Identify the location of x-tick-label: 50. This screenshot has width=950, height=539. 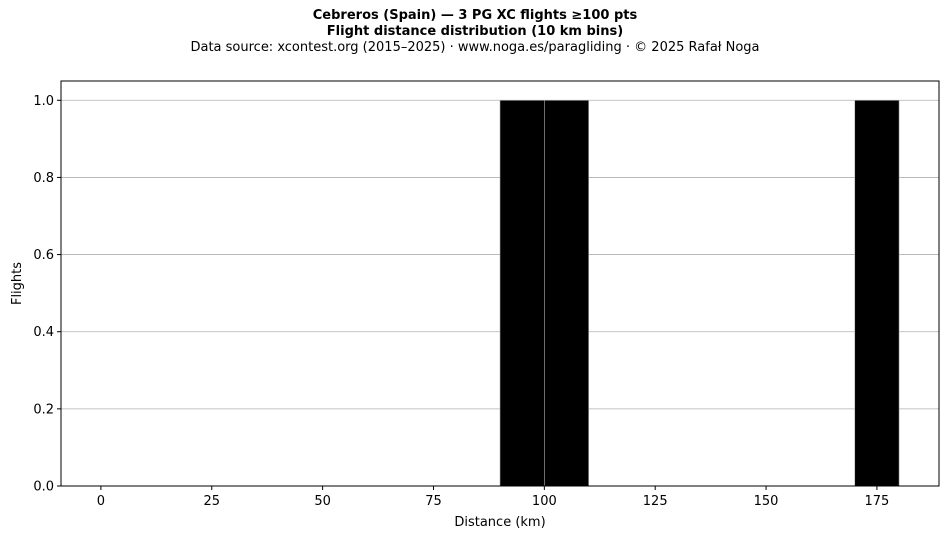
(322, 501).